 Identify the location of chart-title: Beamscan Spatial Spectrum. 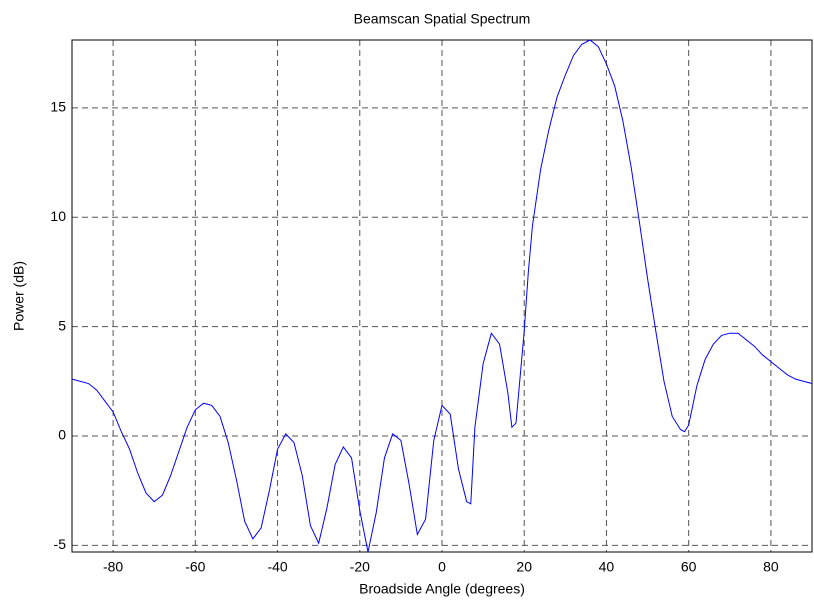
(442, 19).